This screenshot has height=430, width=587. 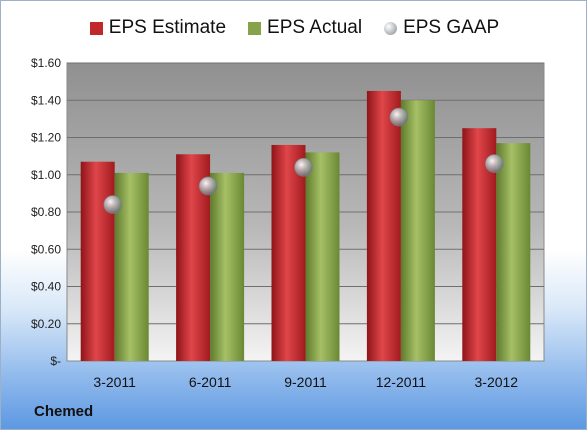 I want to click on legend: EPS Estimate EPS Actual EPS GAAP, so click(x=293, y=28).